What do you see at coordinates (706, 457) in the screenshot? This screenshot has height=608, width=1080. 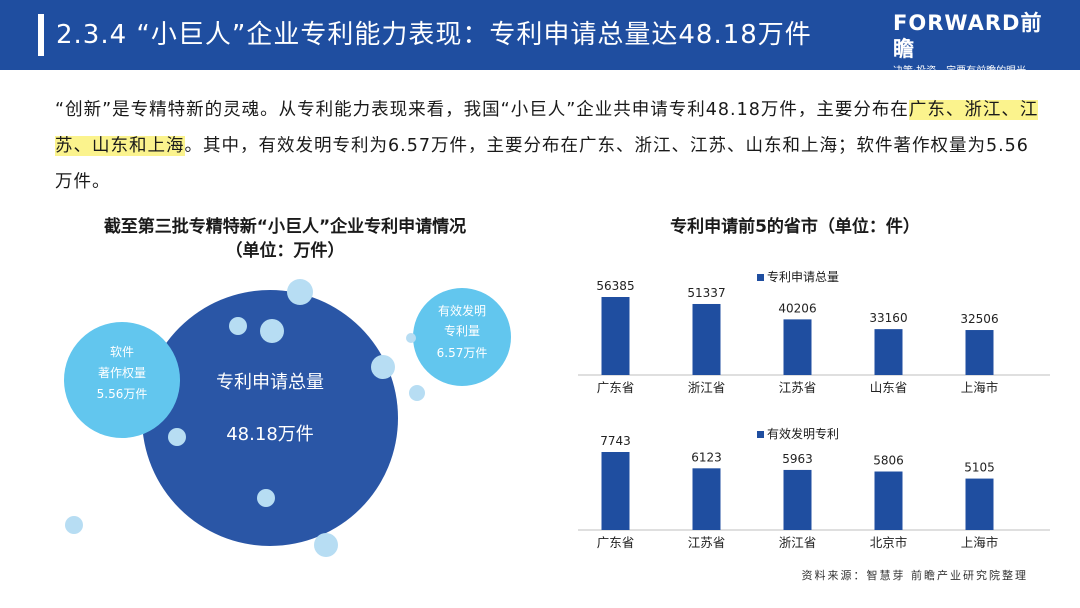 I see `data-label: 6123` at bounding box center [706, 457].